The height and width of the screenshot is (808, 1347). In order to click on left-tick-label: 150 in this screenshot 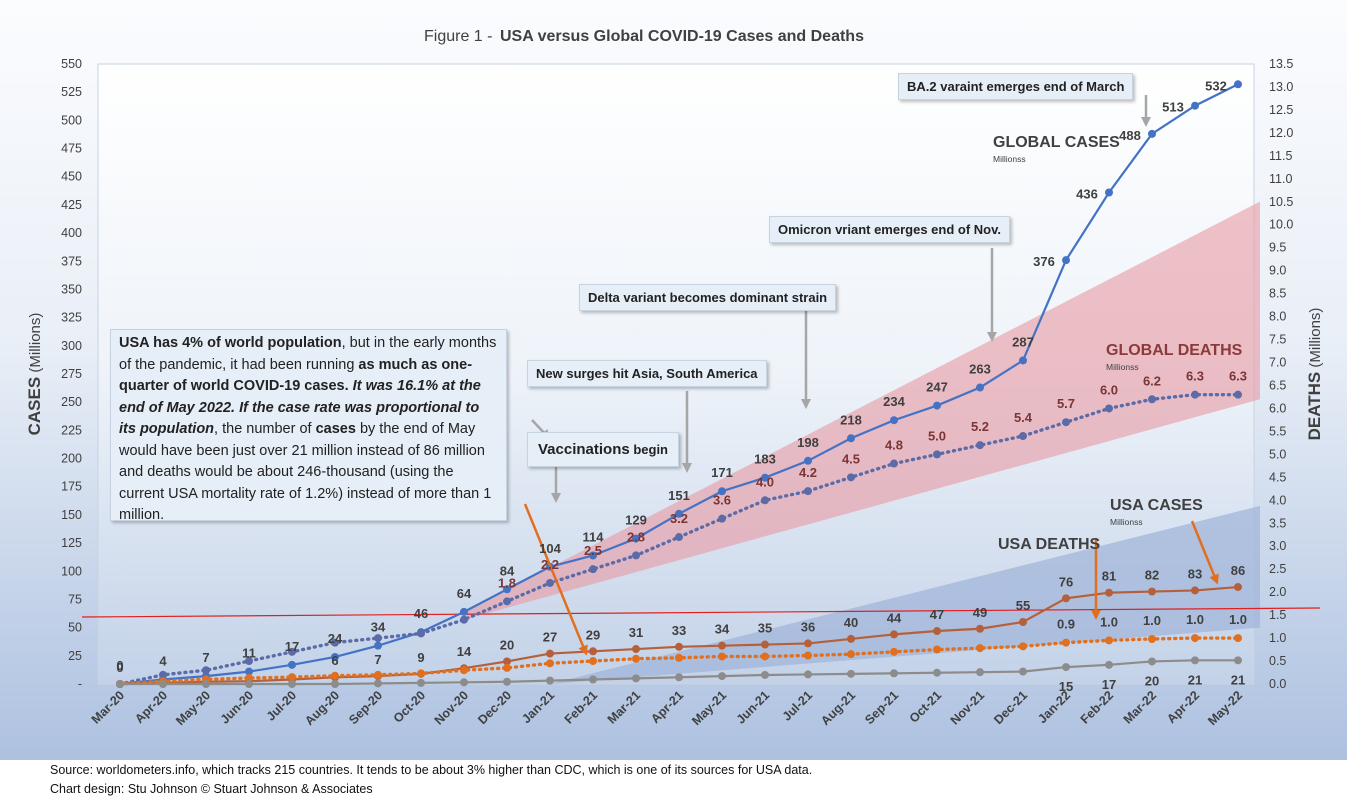, I will do `click(71, 515)`.